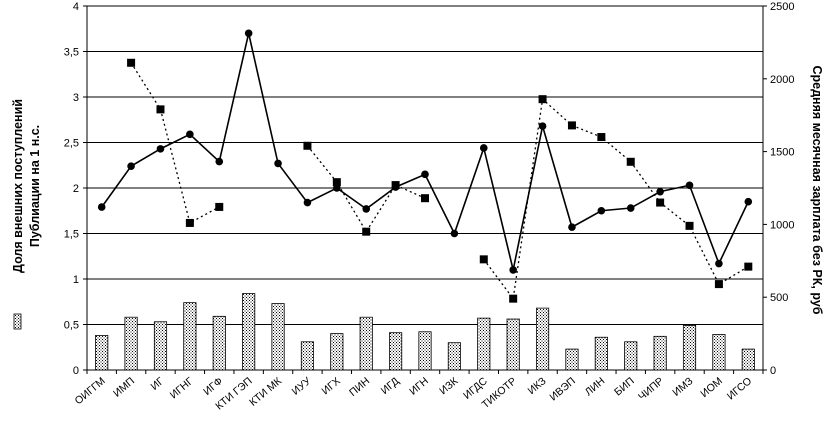  Describe the element at coordinates (76, 189) in the screenshot. I see `left-tick-label: 2` at that location.